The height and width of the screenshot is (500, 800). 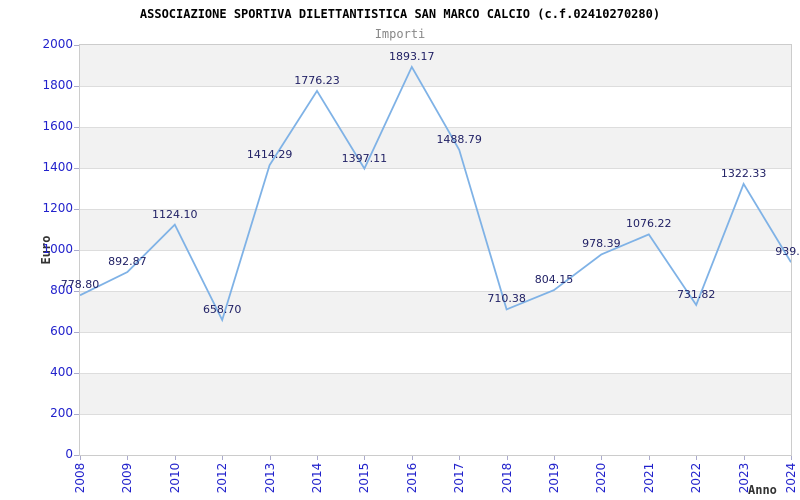 What do you see at coordinates (174, 478) in the screenshot?
I see `x-tick-label: 2010` at bounding box center [174, 478].